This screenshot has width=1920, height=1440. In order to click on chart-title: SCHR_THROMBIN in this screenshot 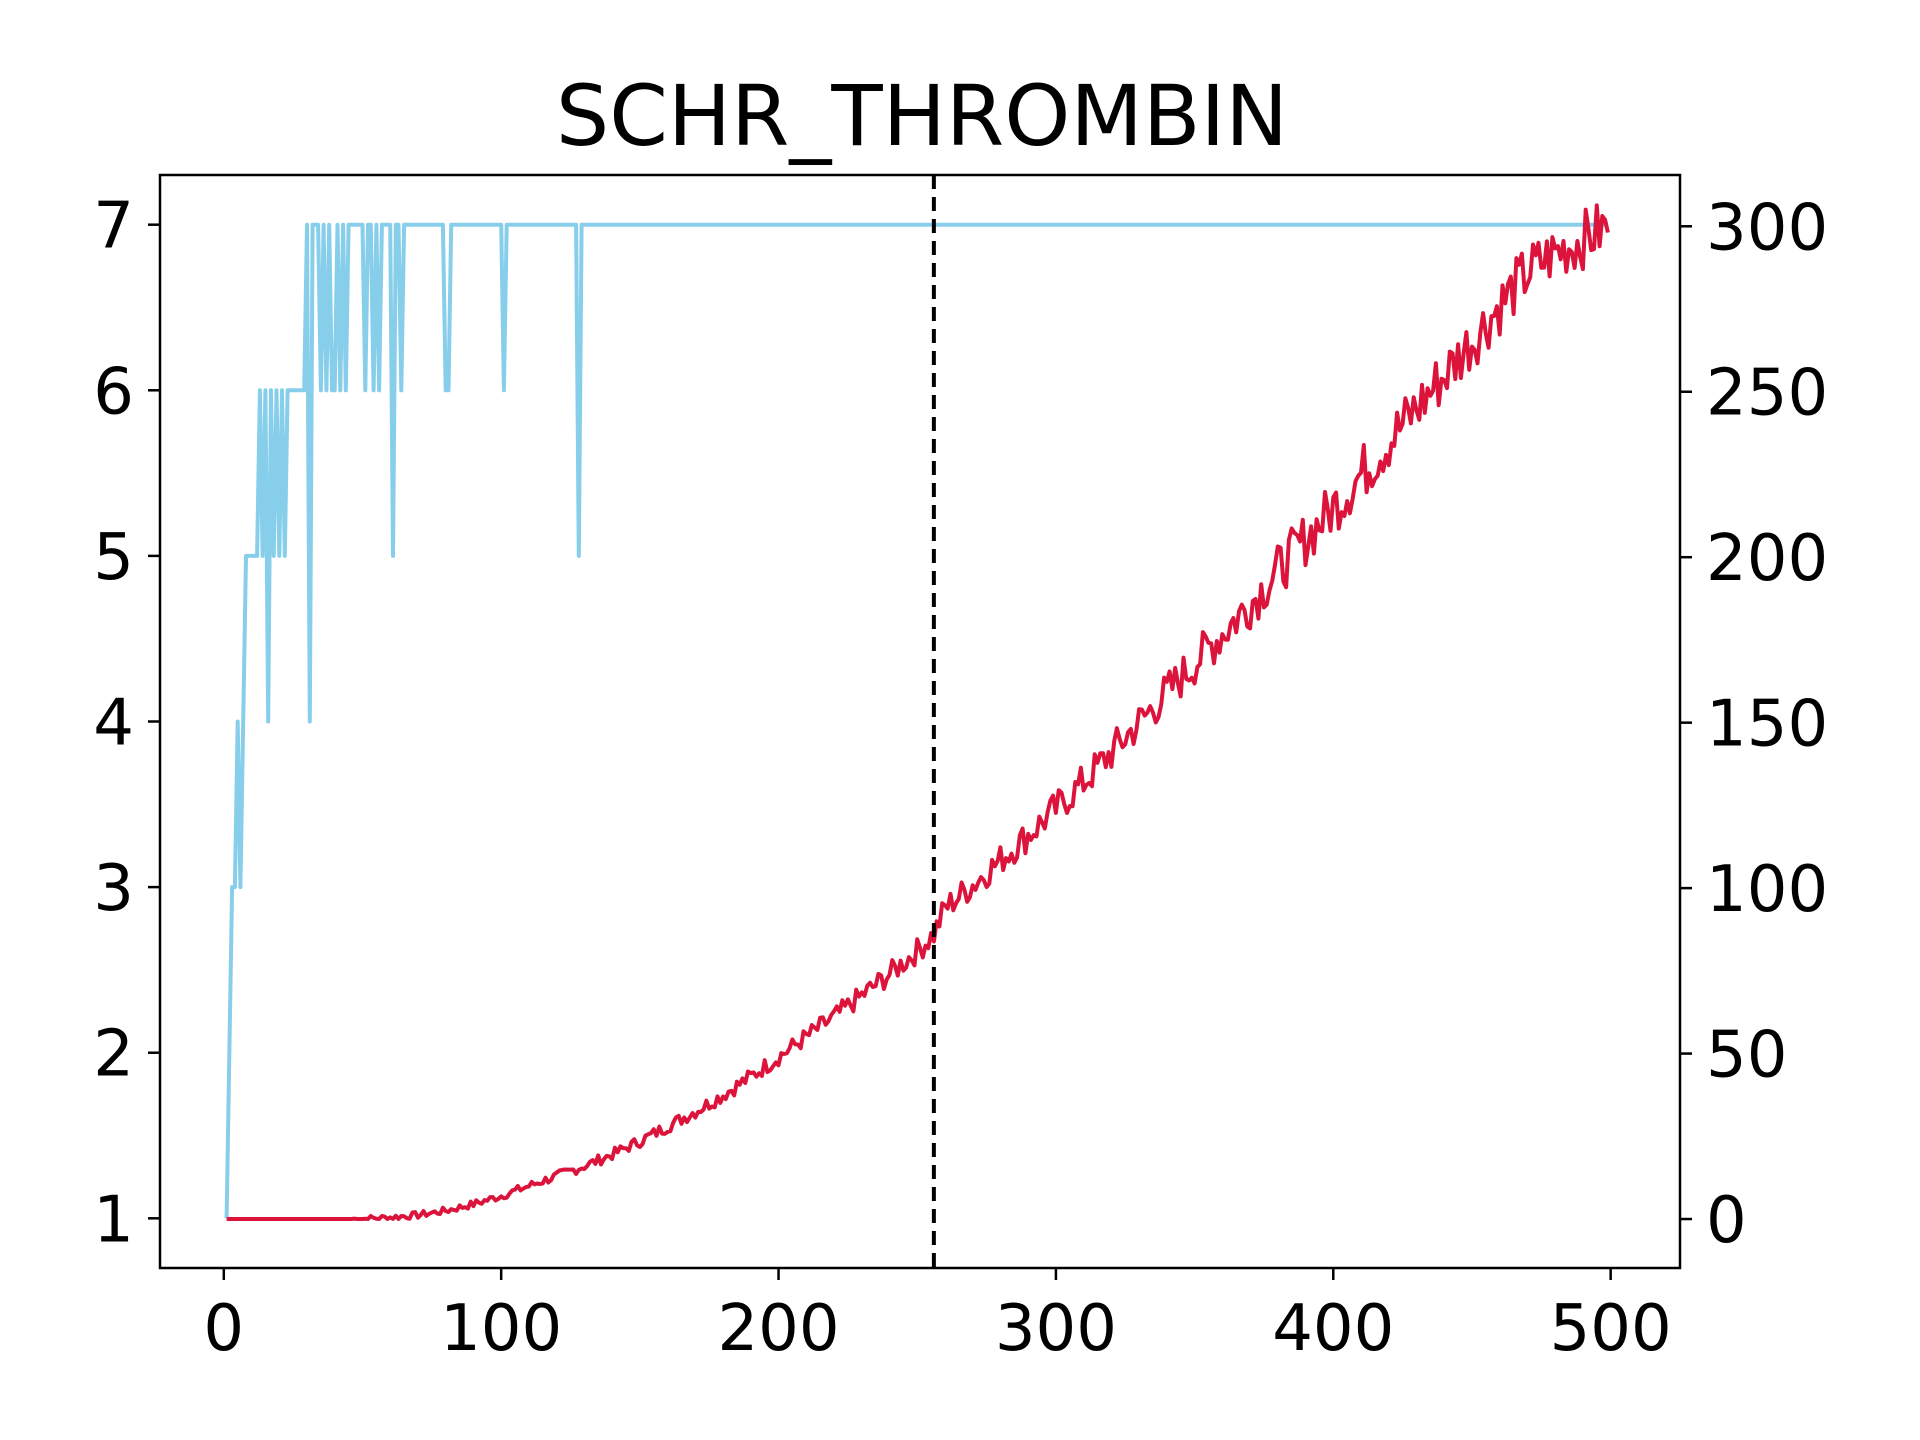, I will do `click(922, 116)`.